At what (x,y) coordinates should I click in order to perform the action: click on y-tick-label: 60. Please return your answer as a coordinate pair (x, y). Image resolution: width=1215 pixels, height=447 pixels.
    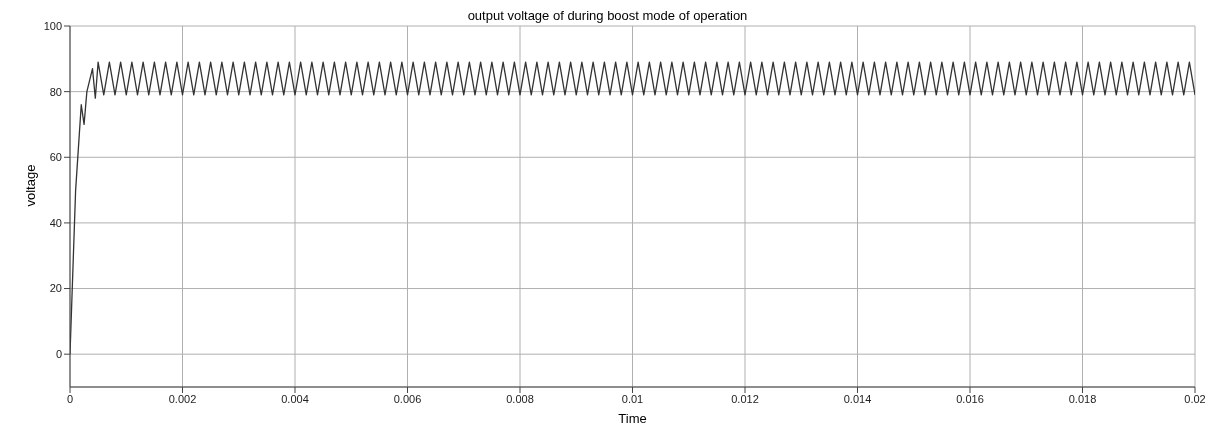
    Looking at the image, I should click on (55, 157).